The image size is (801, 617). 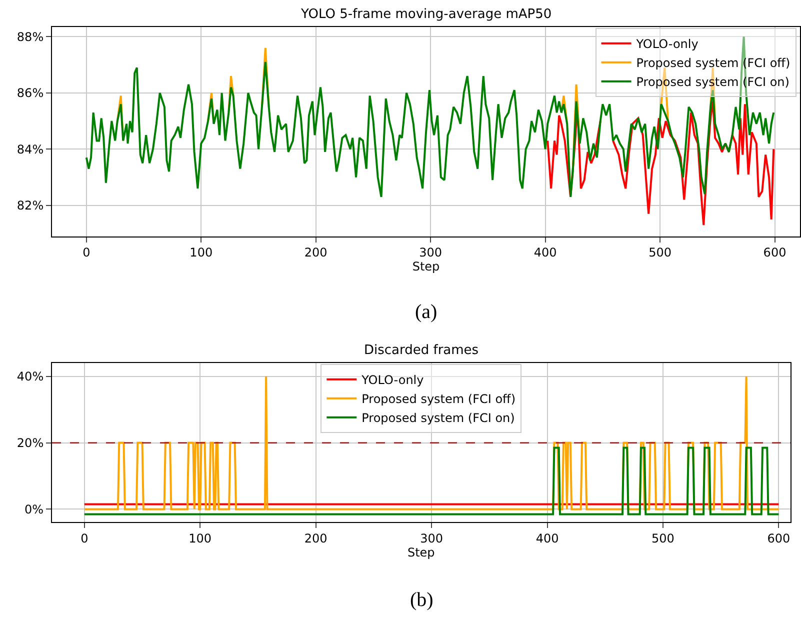 What do you see at coordinates (30, 443) in the screenshot?
I see `y-tick-label: 20%` at bounding box center [30, 443].